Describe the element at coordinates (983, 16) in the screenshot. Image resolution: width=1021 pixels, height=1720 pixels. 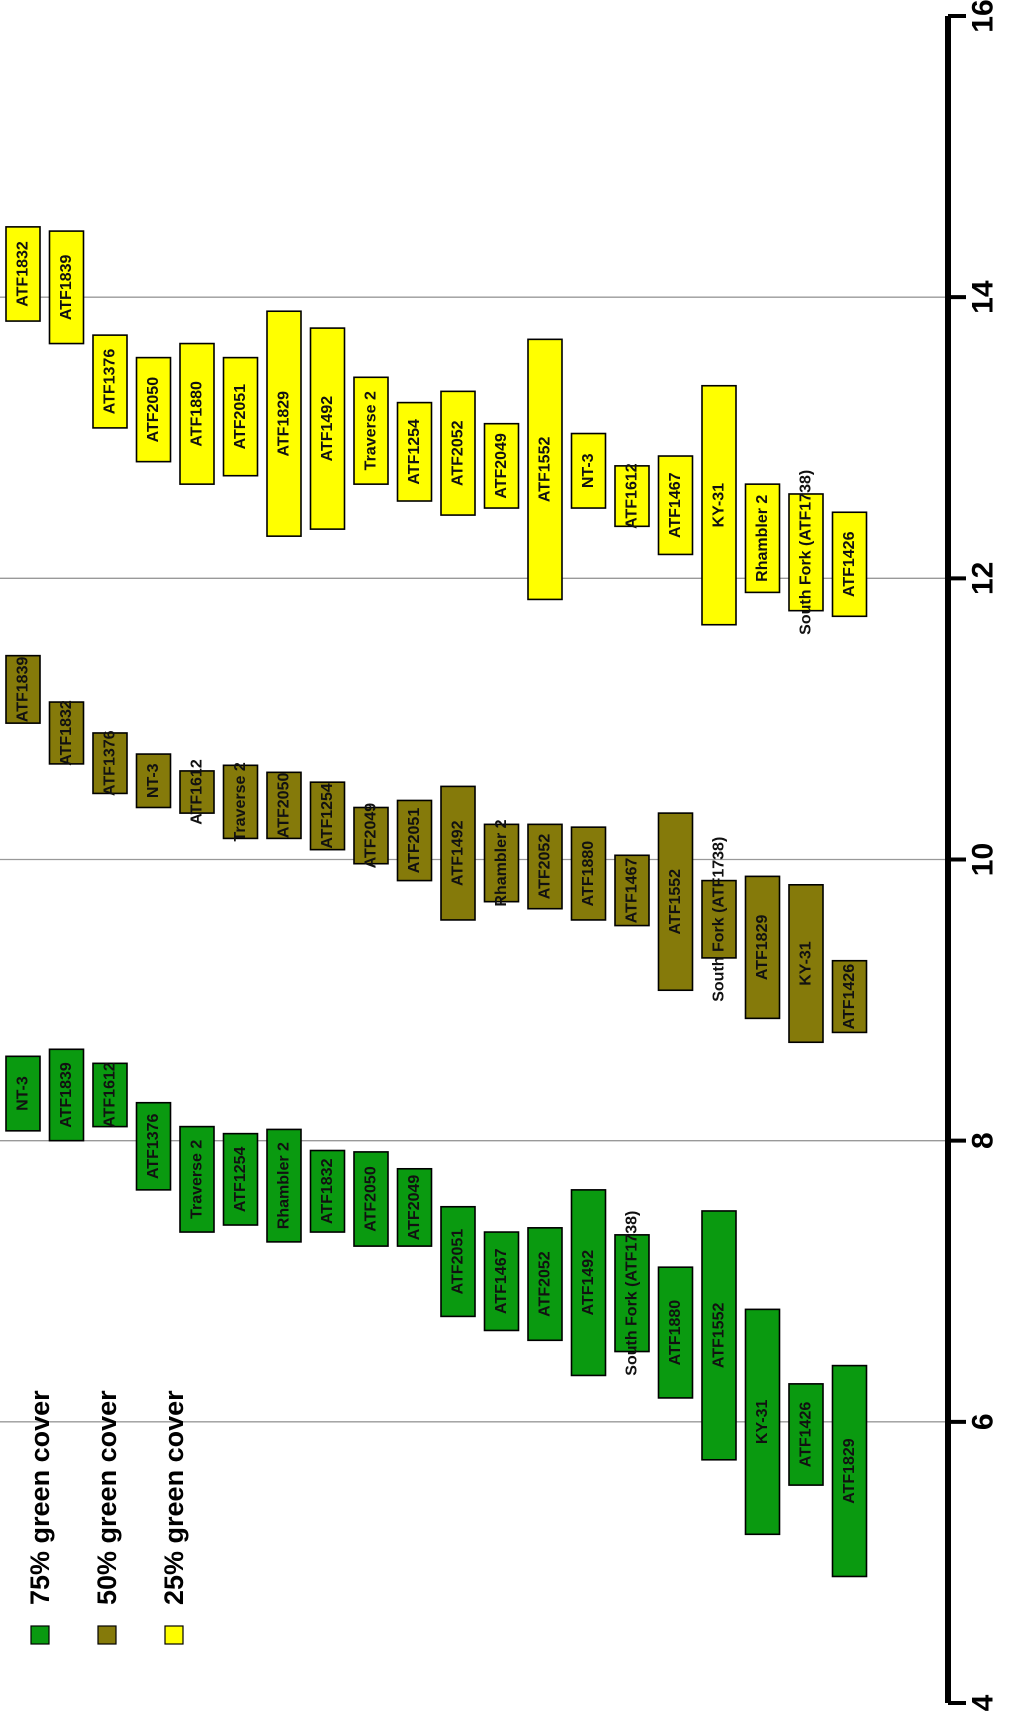
I see `y-tick-label: 16` at that location.